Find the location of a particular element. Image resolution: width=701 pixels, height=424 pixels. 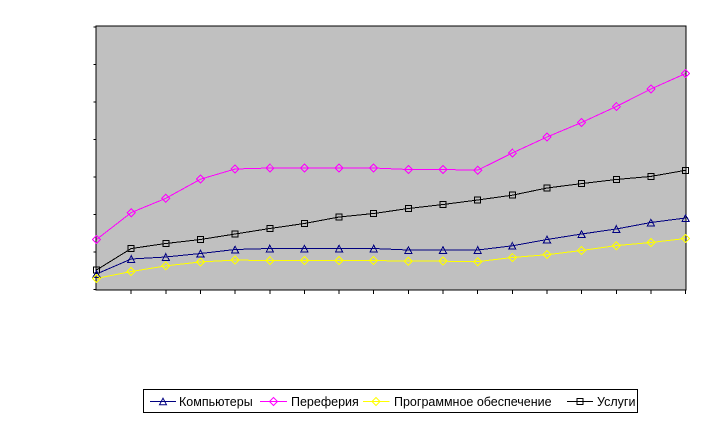

svg-text: Переферия is located at coordinates (325, 402).